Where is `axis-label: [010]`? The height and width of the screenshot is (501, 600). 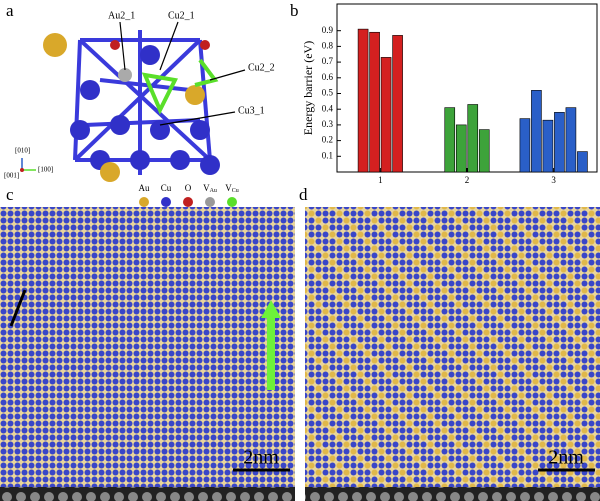
axis-label: [010] is located at coordinates (22, 151).